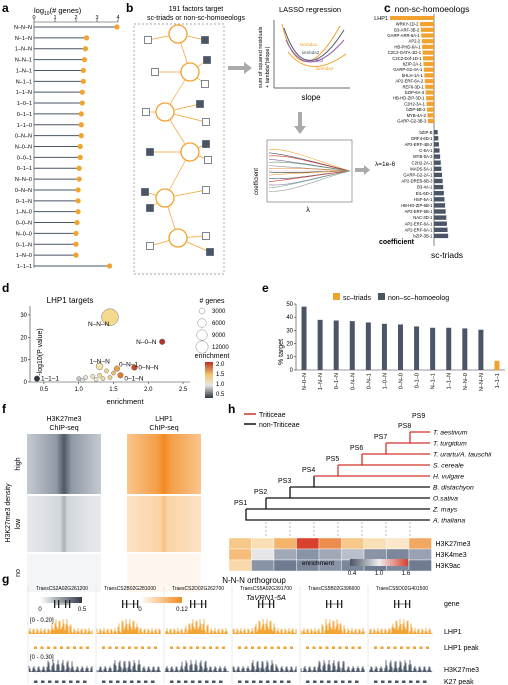 The image size is (508, 685). Describe the element at coordinates (4, 409) in the screenshot. I see `panel-f-letter: f` at that location.